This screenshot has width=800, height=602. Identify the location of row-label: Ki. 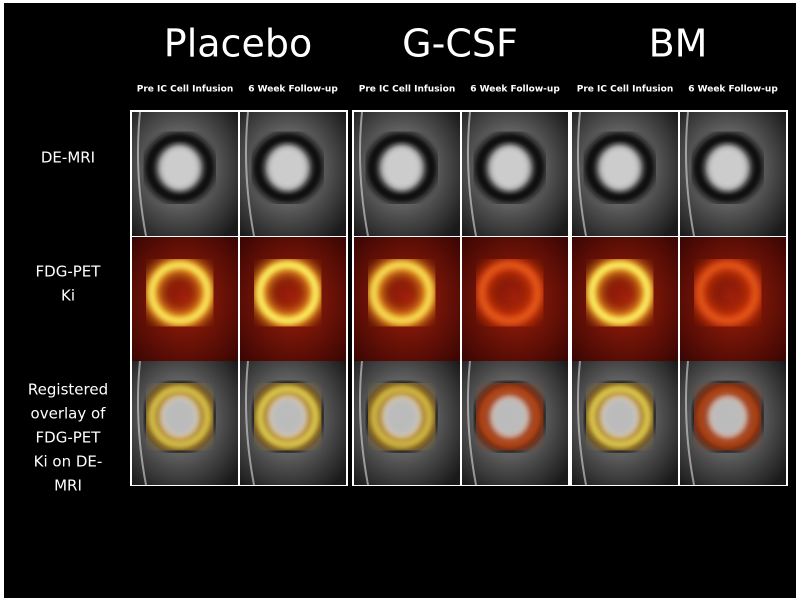
(68, 296).